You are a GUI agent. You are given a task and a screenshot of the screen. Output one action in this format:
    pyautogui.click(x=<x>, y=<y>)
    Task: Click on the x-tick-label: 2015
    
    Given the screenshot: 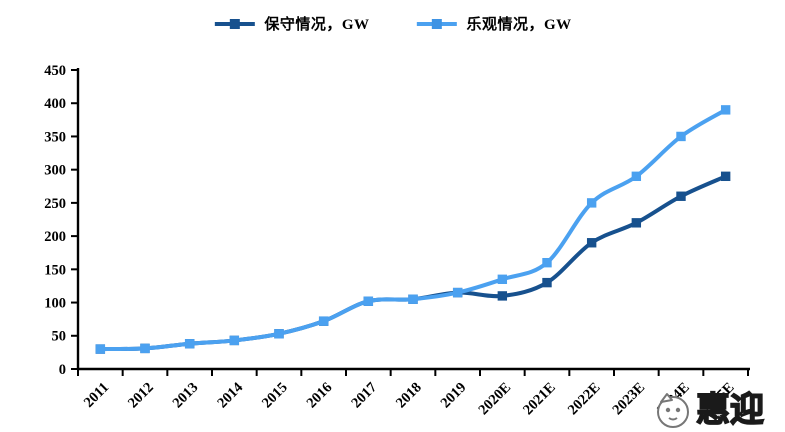 What is the action you would take?
    pyautogui.click(x=275, y=396)
    